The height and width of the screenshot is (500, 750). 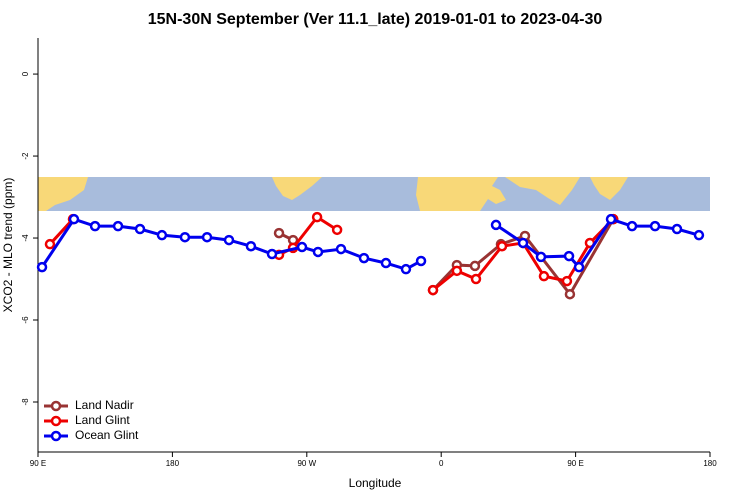 I want to click on y-tick-label: 0, so click(x=25, y=73).